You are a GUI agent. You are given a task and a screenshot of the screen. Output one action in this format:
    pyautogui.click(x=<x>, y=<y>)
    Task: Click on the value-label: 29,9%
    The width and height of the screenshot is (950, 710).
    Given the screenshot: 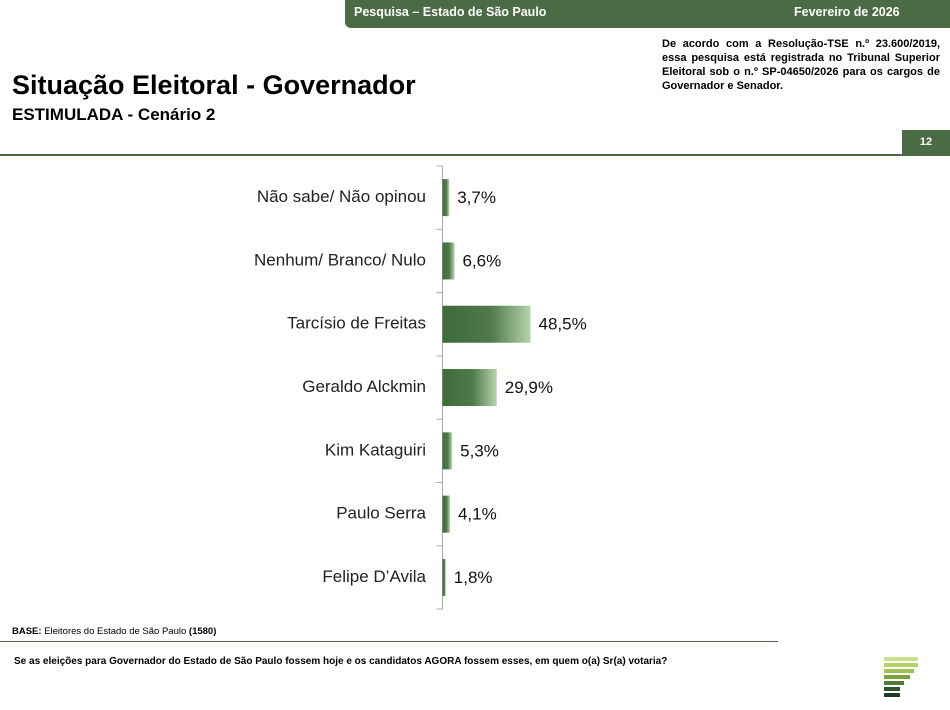 What is the action you would take?
    pyautogui.click(x=529, y=387)
    